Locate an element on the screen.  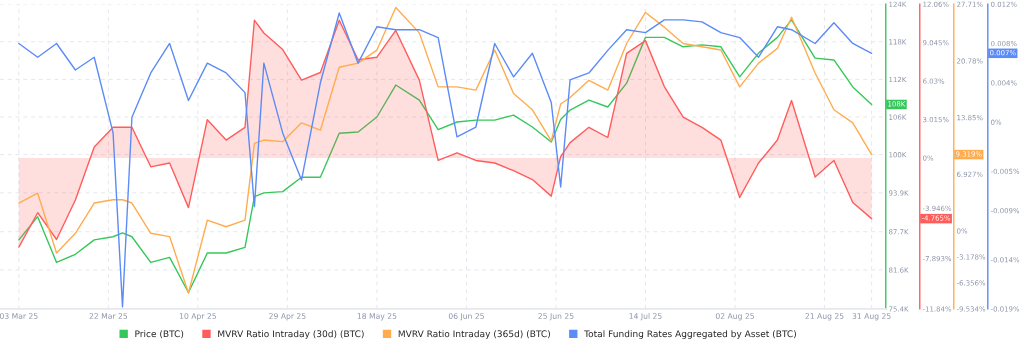
legend-label: Total Funding Rates Aggregated by Asset (BTC) is located at coordinates (690, 334).